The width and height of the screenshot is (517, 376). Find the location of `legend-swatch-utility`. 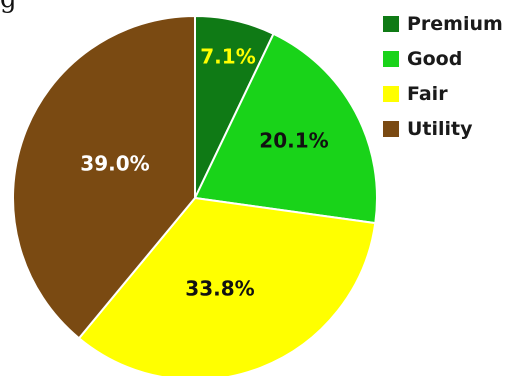

legend-swatch-utility is located at coordinates (391, 129).